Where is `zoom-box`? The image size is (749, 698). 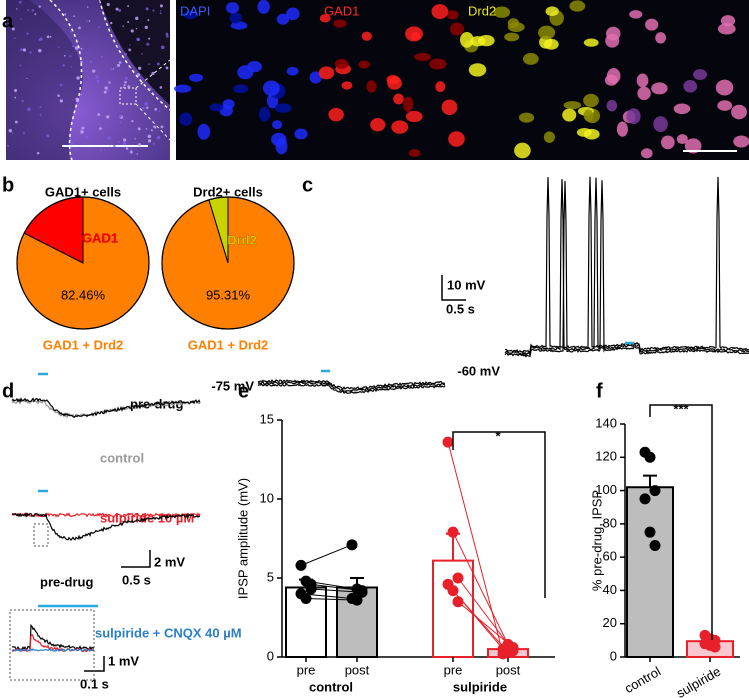 zoom-box is located at coordinates (41, 535).